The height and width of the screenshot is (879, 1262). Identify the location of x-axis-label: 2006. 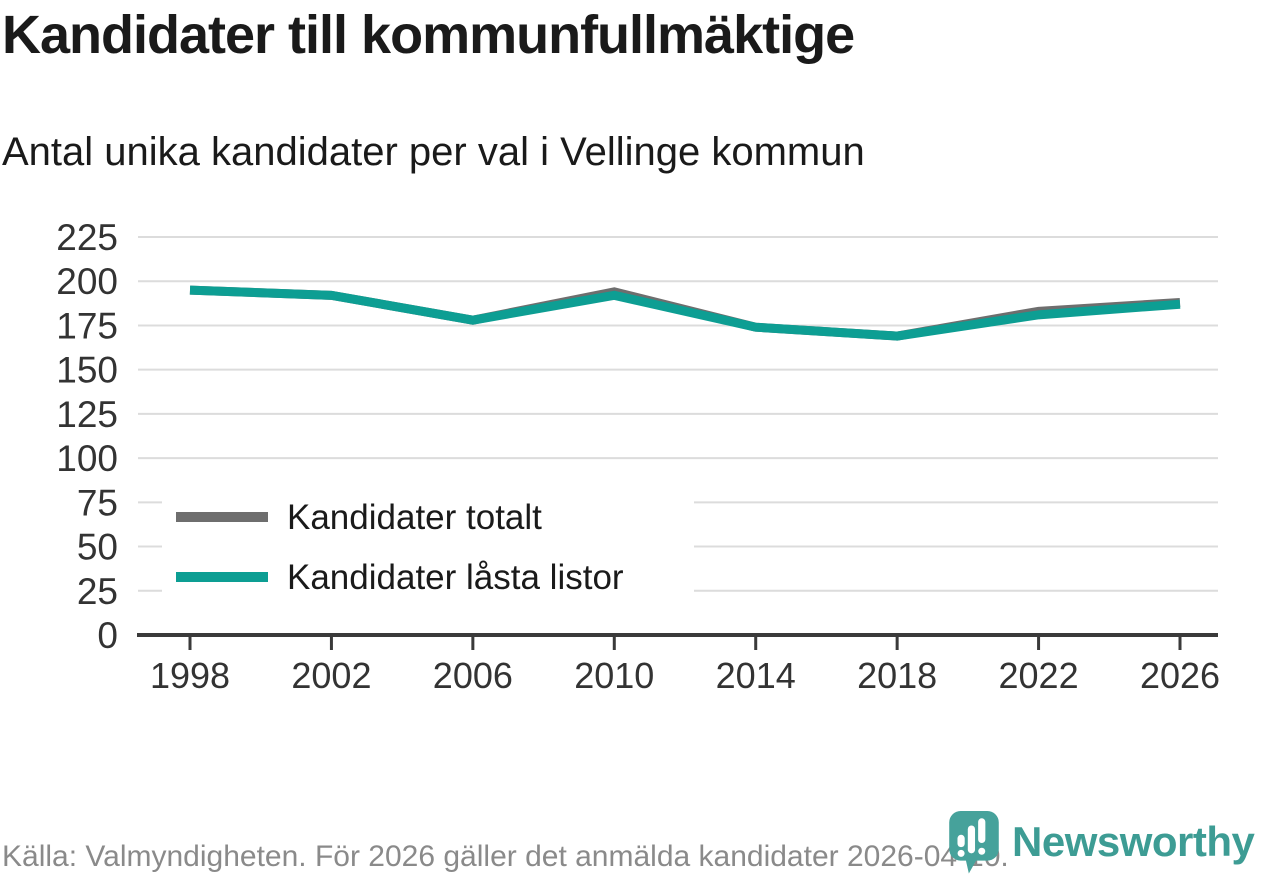
(473, 675).